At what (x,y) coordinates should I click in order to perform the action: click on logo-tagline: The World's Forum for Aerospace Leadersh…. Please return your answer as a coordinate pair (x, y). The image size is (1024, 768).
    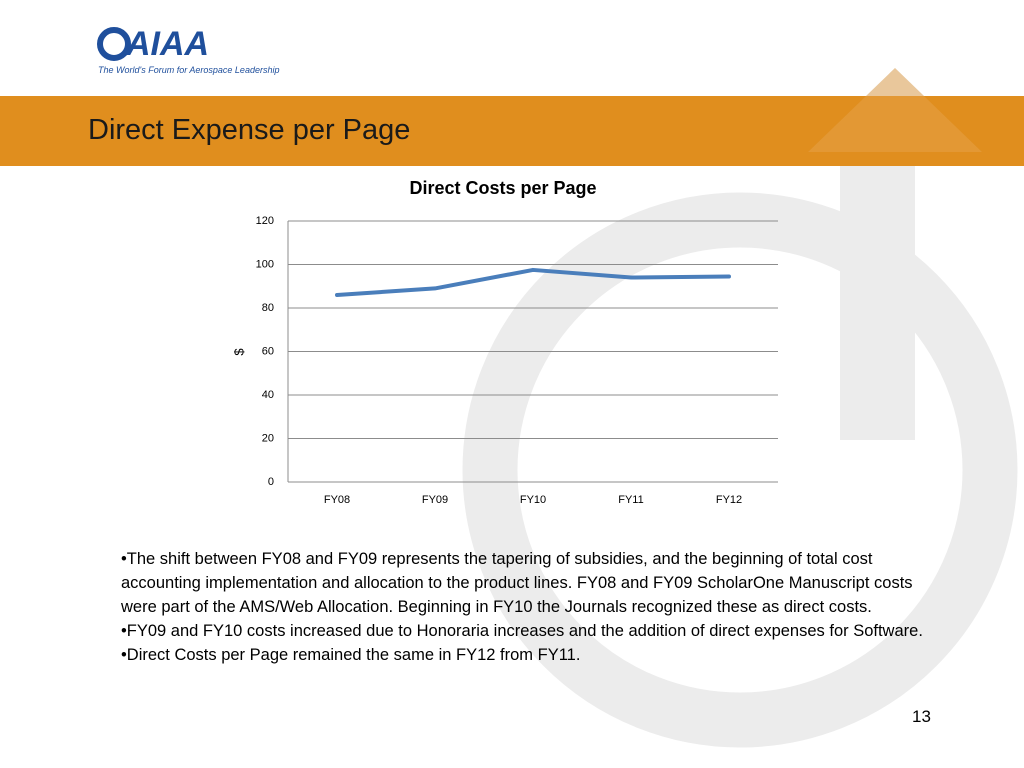
    Looking at the image, I should click on (188, 70).